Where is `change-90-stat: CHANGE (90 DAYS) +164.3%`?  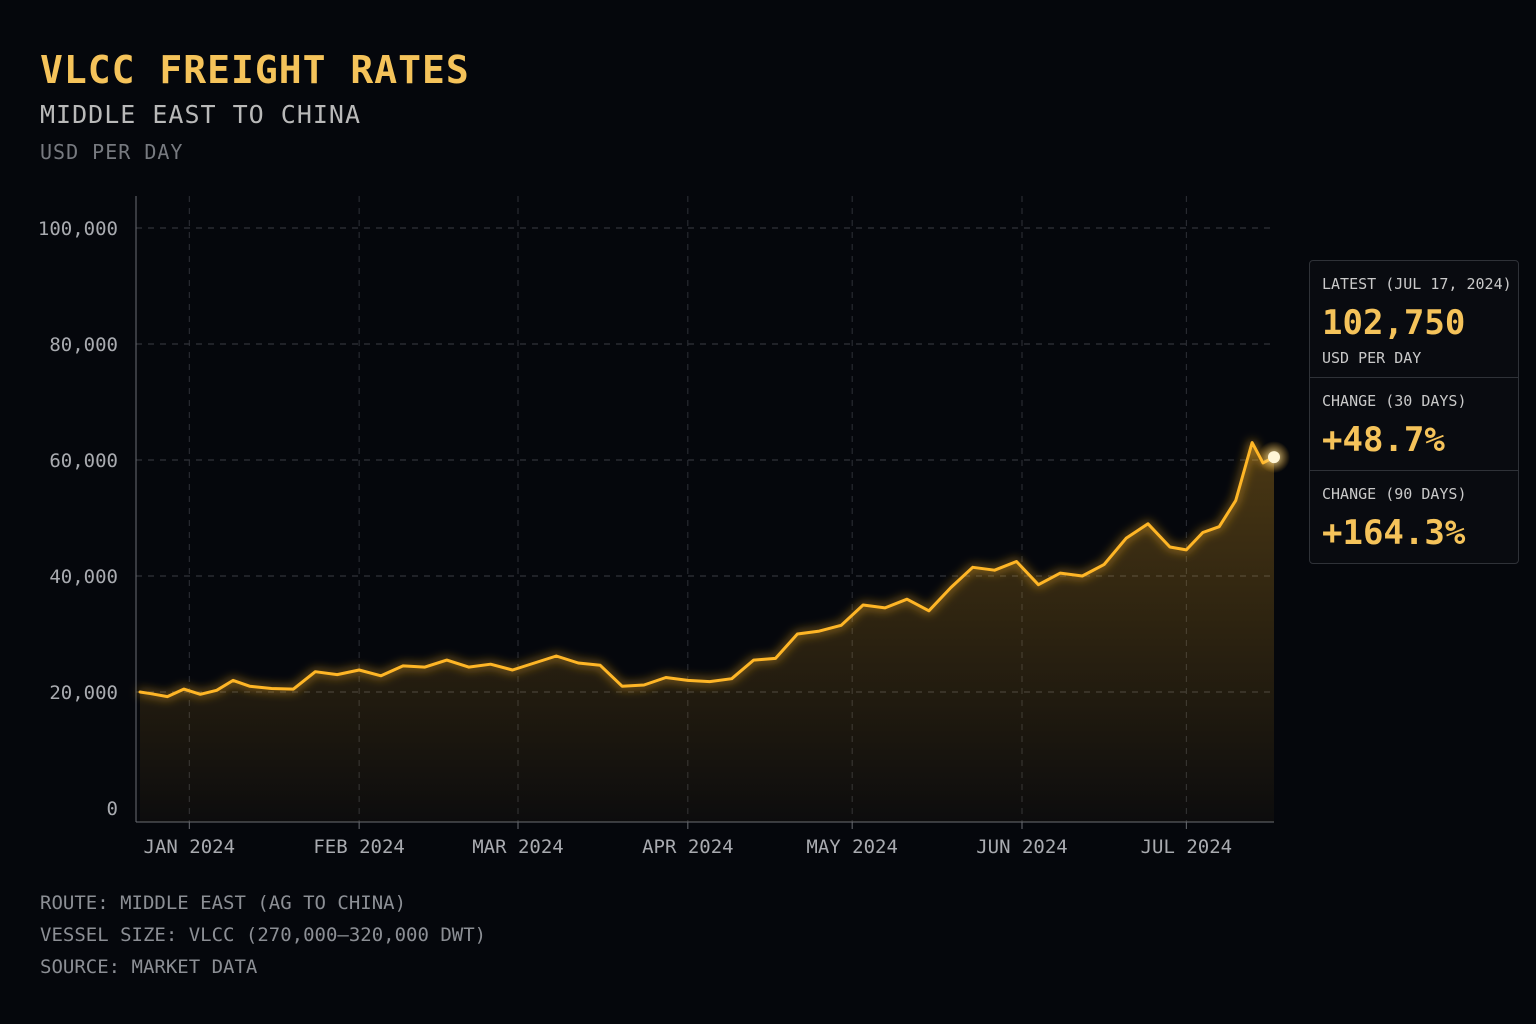
change-90-stat: CHANGE (90 DAYS) +164.3% is located at coordinates (1414, 517).